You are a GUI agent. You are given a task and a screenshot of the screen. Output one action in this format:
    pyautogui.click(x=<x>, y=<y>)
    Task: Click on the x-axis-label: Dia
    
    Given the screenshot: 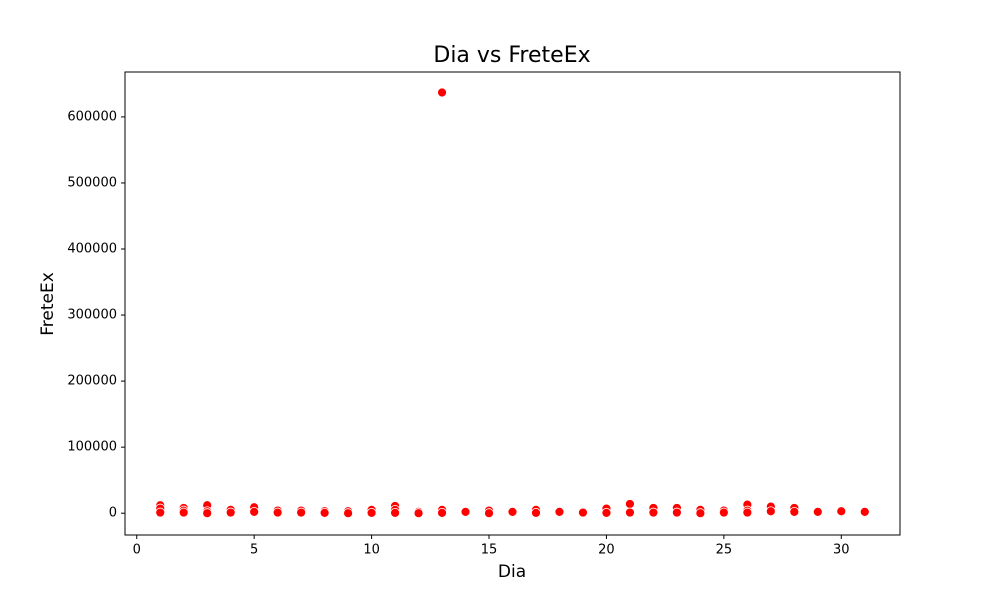 What is the action you would take?
    pyautogui.click(x=512, y=572)
    